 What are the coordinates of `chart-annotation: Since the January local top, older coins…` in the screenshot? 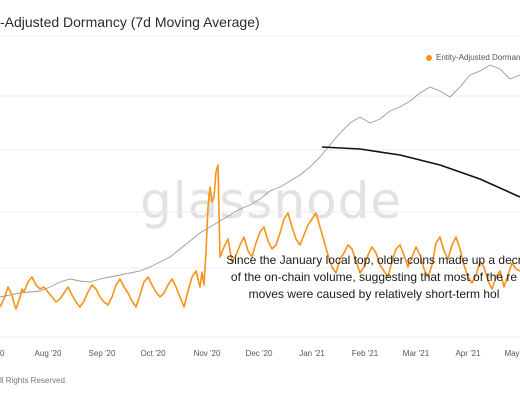 It's located at (367, 277).